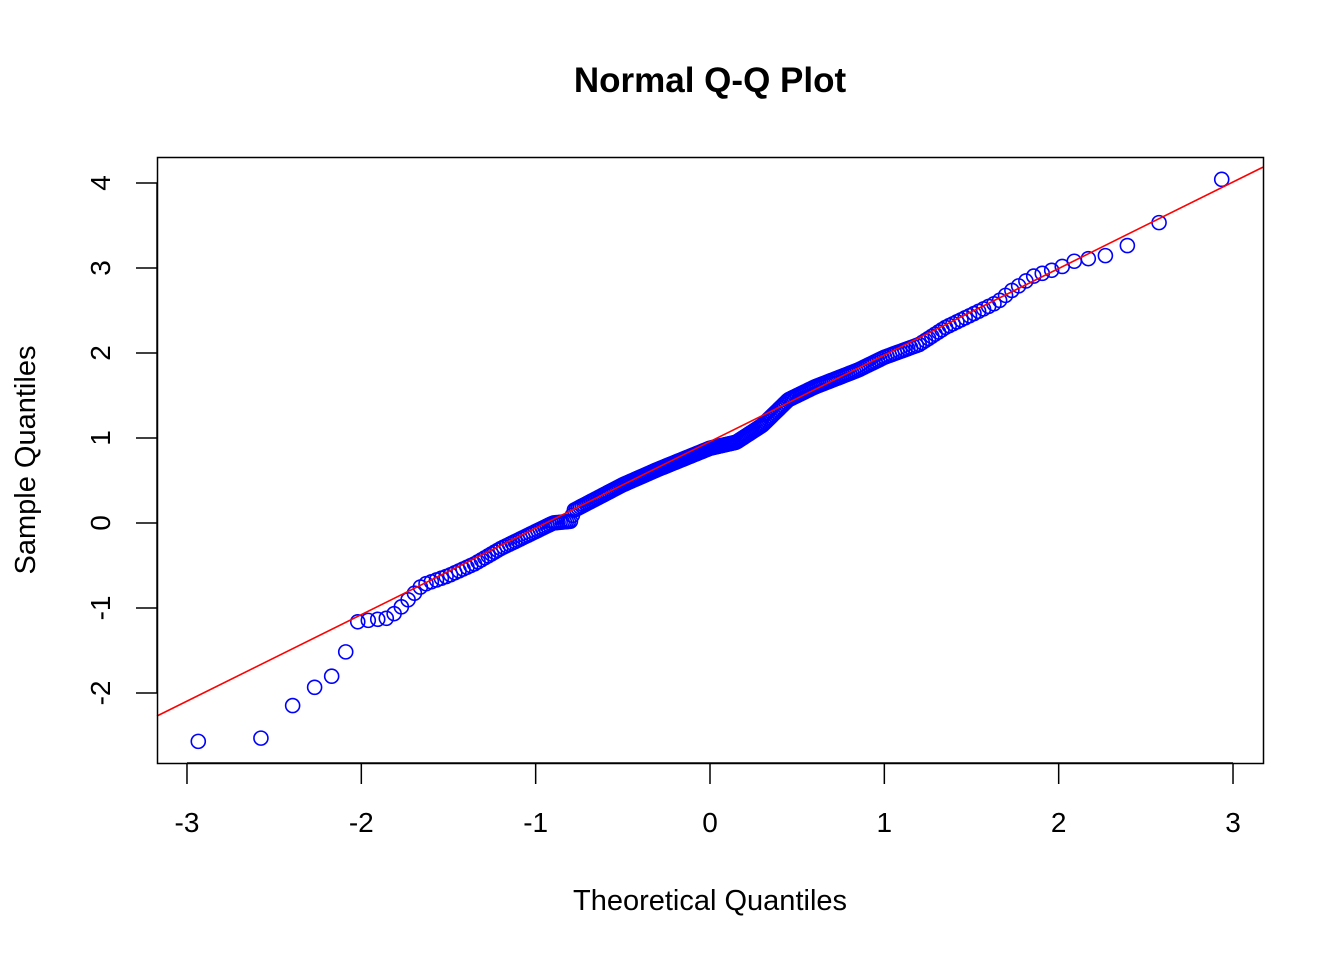 Image resolution: width=1344 pixels, height=960 pixels. Describe the element at coordinates (710, 822) in the screenshot. I see `x-tick-label: 0` at that location.